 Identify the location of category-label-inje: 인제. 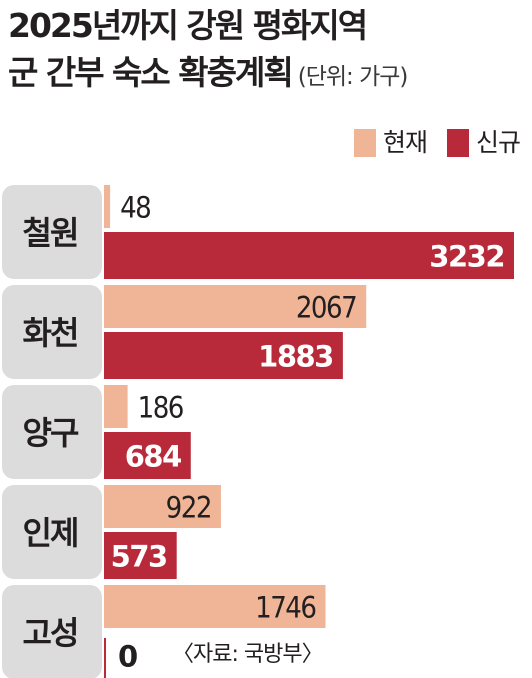
(50, 533).